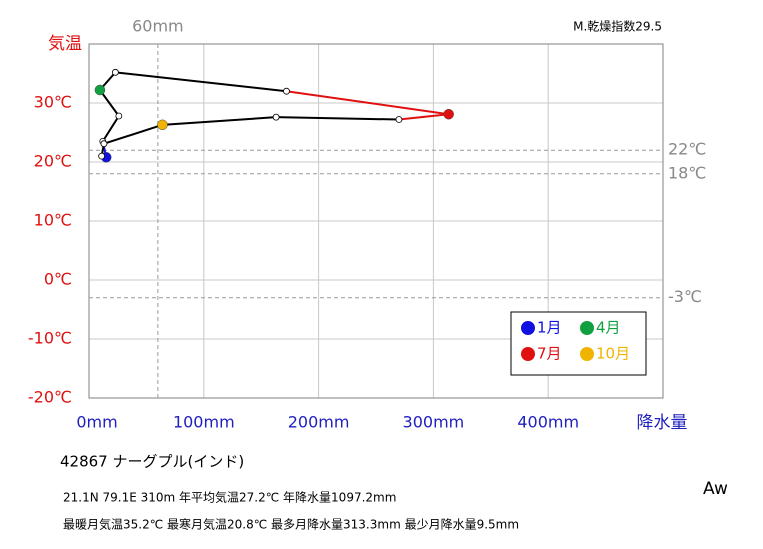 This screenshot has width=763, height=549. Describe the element at coordinates (152, 462) in the screenshot. I see `station: 42867 ナーグプル(インド)` at that location.